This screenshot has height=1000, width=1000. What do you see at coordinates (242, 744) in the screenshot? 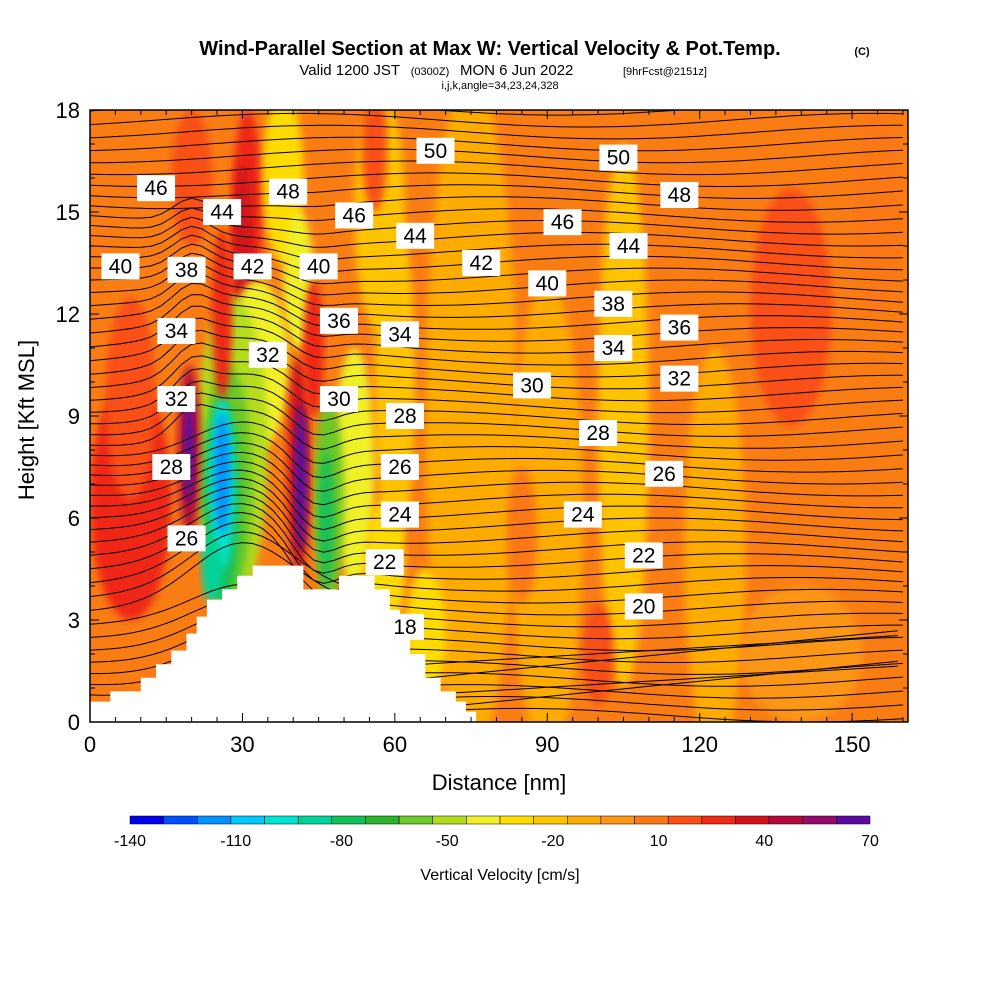
I see `x-tick-label: 30` at bounding box center [242, 744].